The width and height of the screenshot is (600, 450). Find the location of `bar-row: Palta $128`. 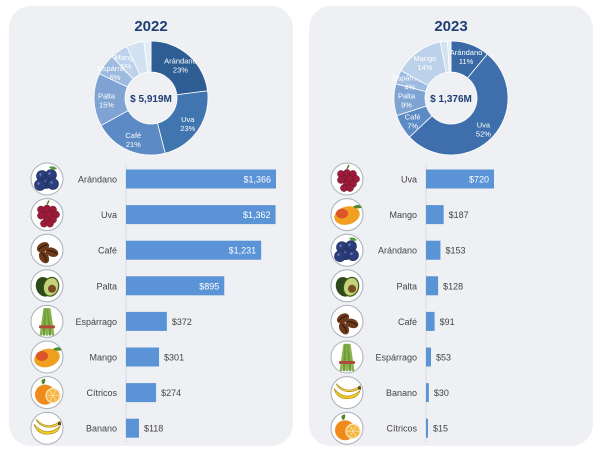

bar-row: Palta $128 is located at coordinates (396, 286).